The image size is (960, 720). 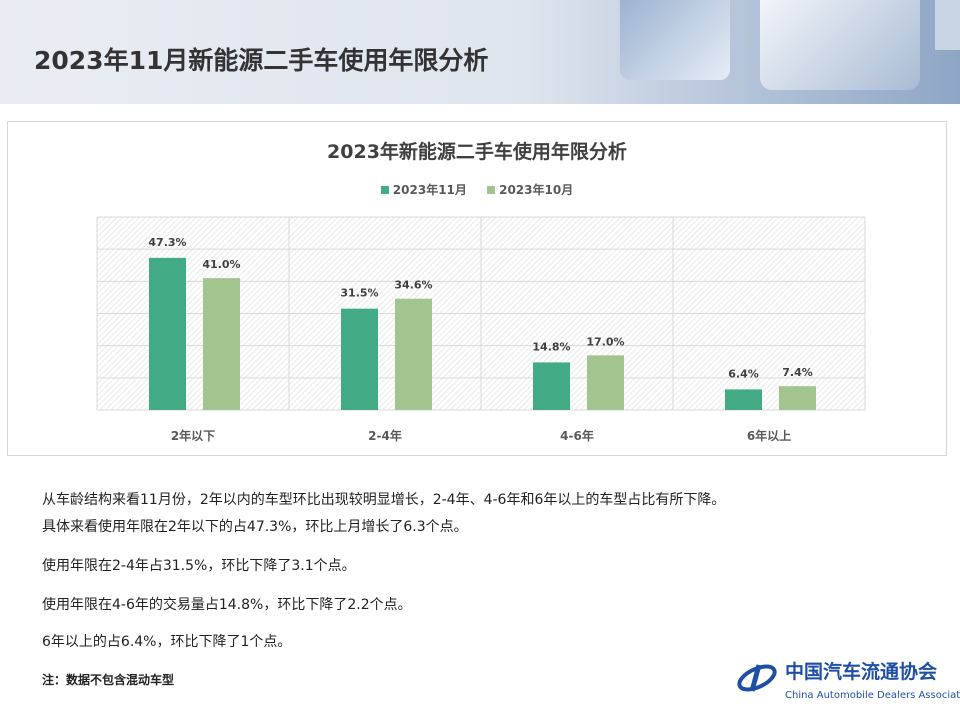 I want to click on summary-text: 具体来看使用年限在2年以下的占47.3%，环比上月增长了6.3个点。, so click(x=255, y=527).